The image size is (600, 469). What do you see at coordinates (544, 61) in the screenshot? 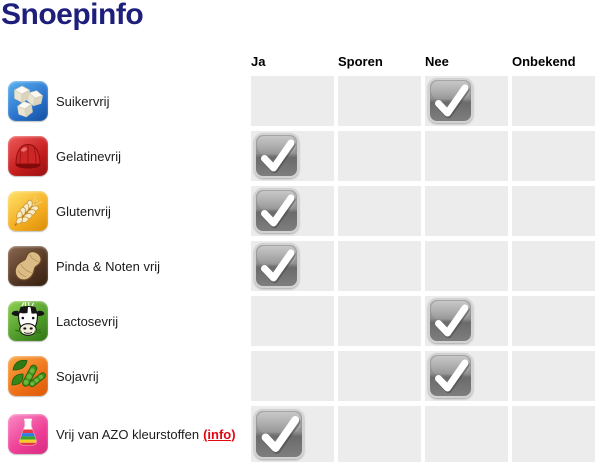
I see `column-header-onbekend: Onbekend` at bounding box center [544, 61].